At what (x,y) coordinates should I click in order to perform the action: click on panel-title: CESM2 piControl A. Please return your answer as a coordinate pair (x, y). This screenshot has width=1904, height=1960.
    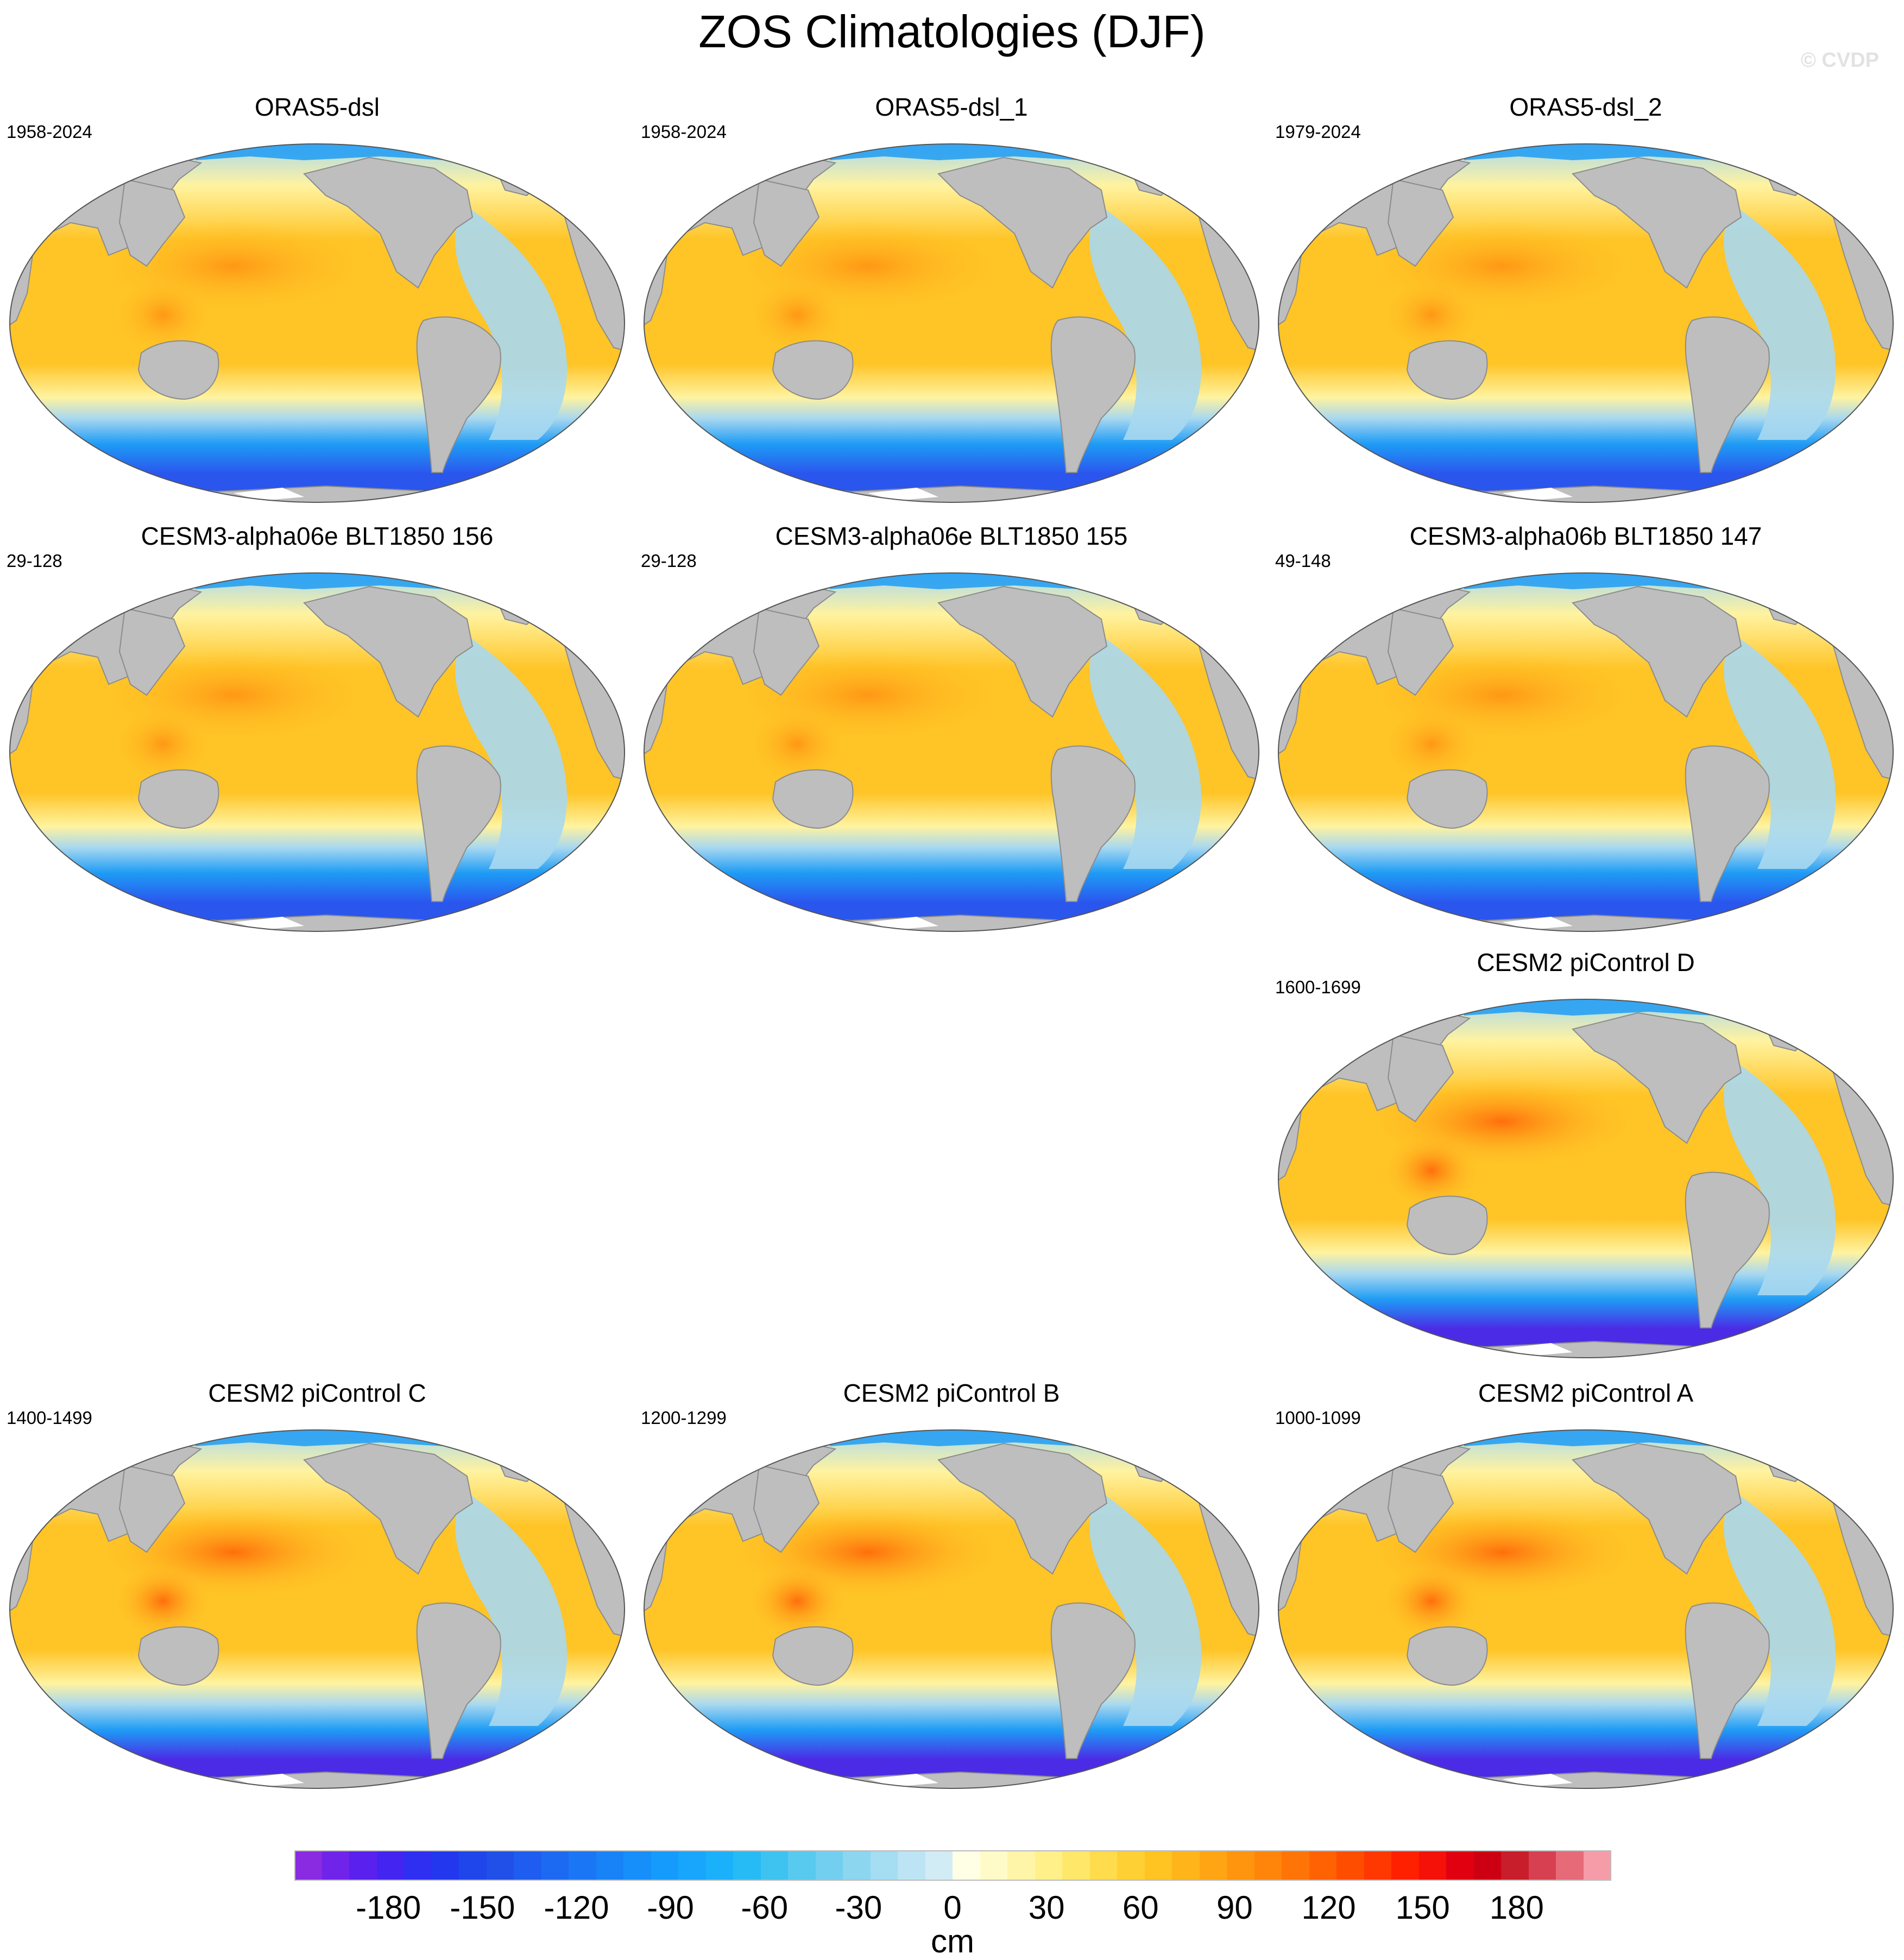
    Looking at the image, I should click on (1586, 1393).